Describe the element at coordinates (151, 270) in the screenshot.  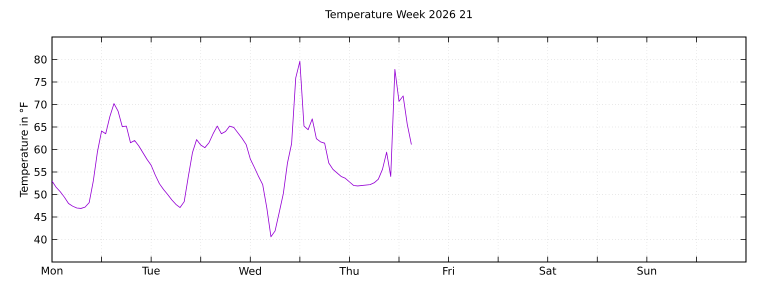
I see `x-tick-label: Tue` at that location.